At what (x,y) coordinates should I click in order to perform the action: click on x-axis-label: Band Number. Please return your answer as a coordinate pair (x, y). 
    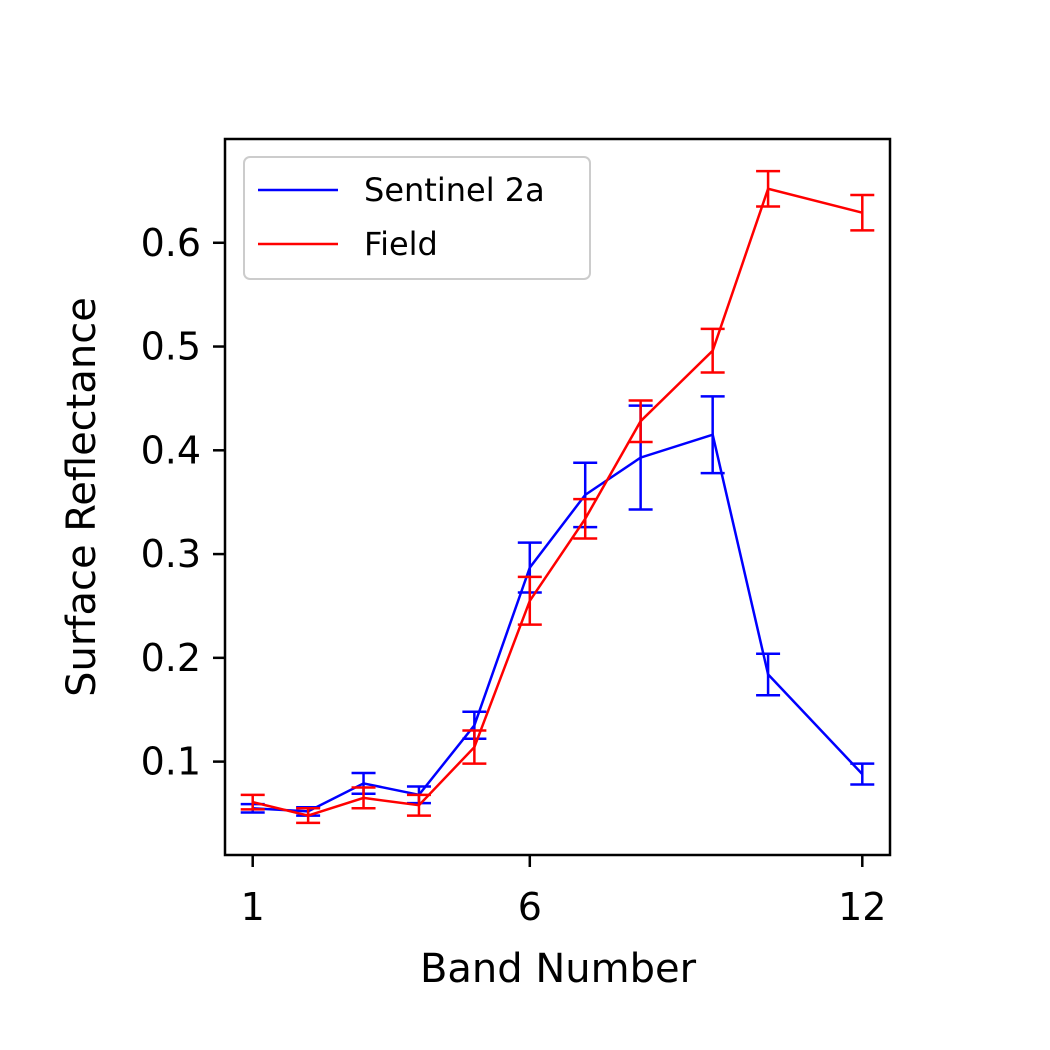
    Looking at the image, I should click on (558, 969).